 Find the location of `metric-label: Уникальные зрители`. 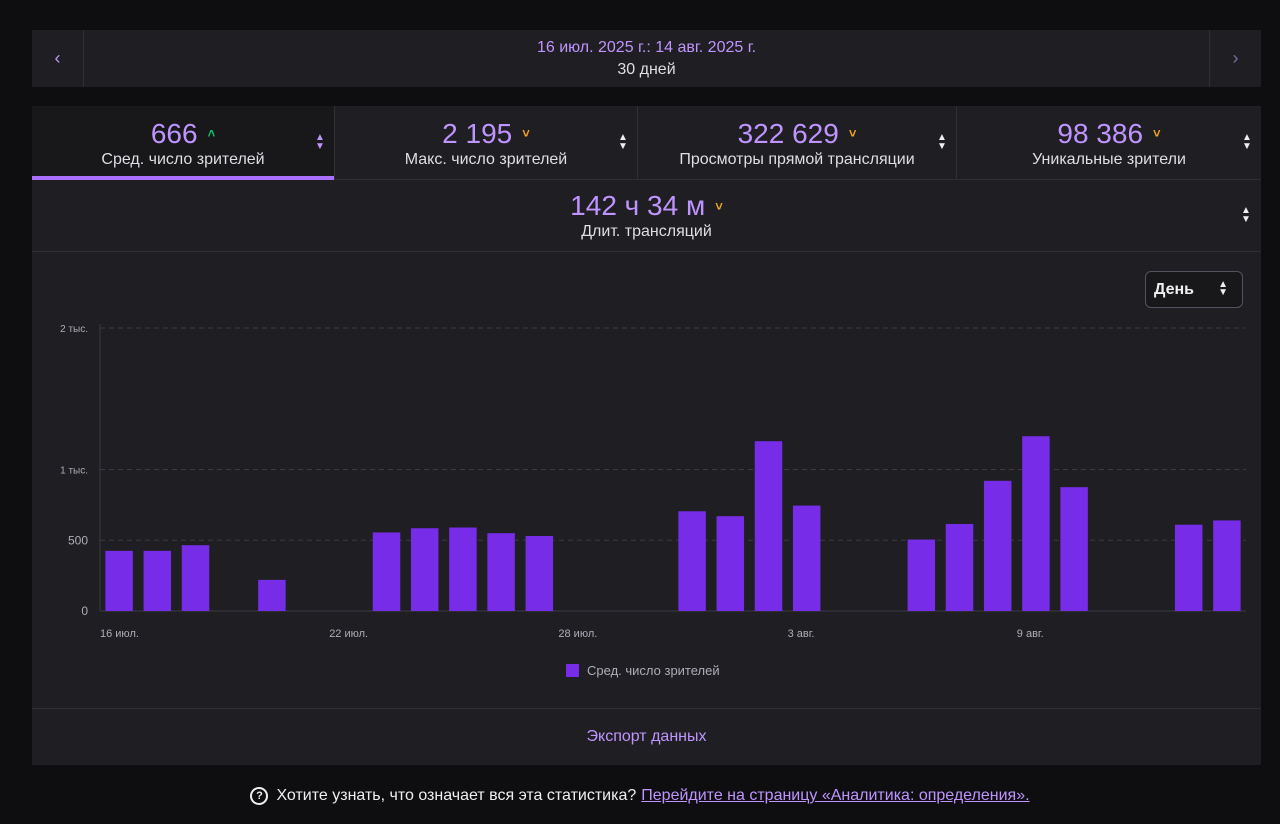

metric-label: Уникальные зрители is located at coordinates (1109, 159).